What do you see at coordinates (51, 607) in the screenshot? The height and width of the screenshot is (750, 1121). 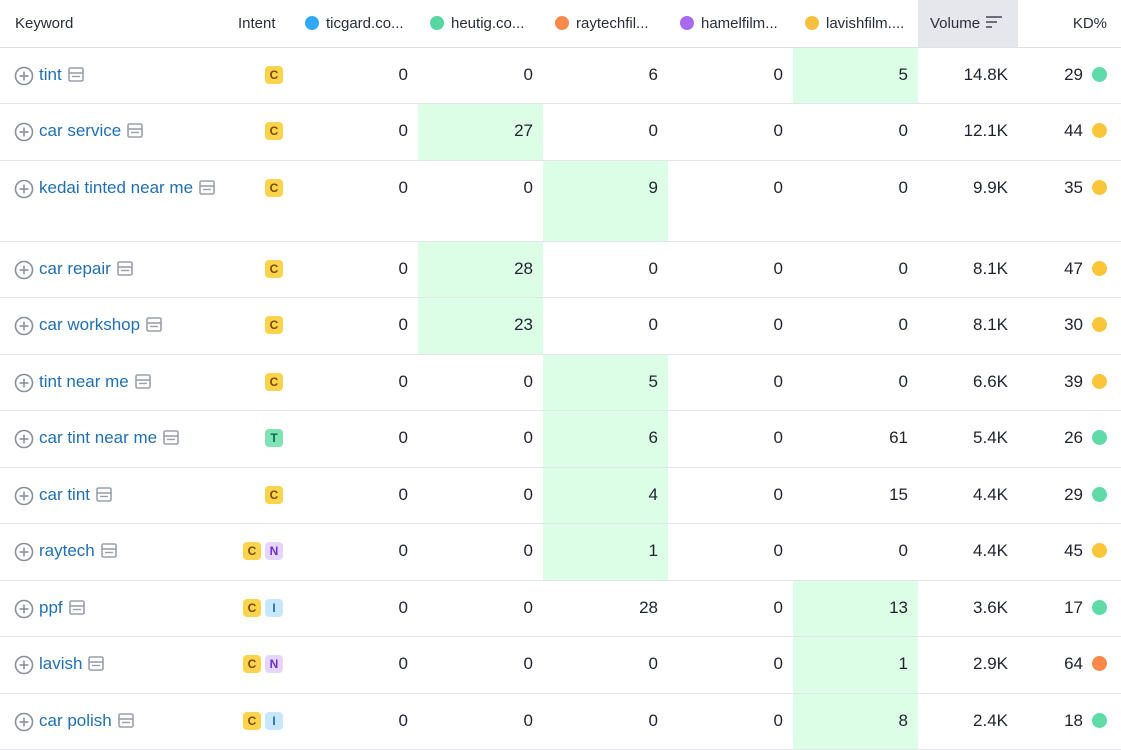 I see `keyword-link: ppf` at bounding box center [51, 607].